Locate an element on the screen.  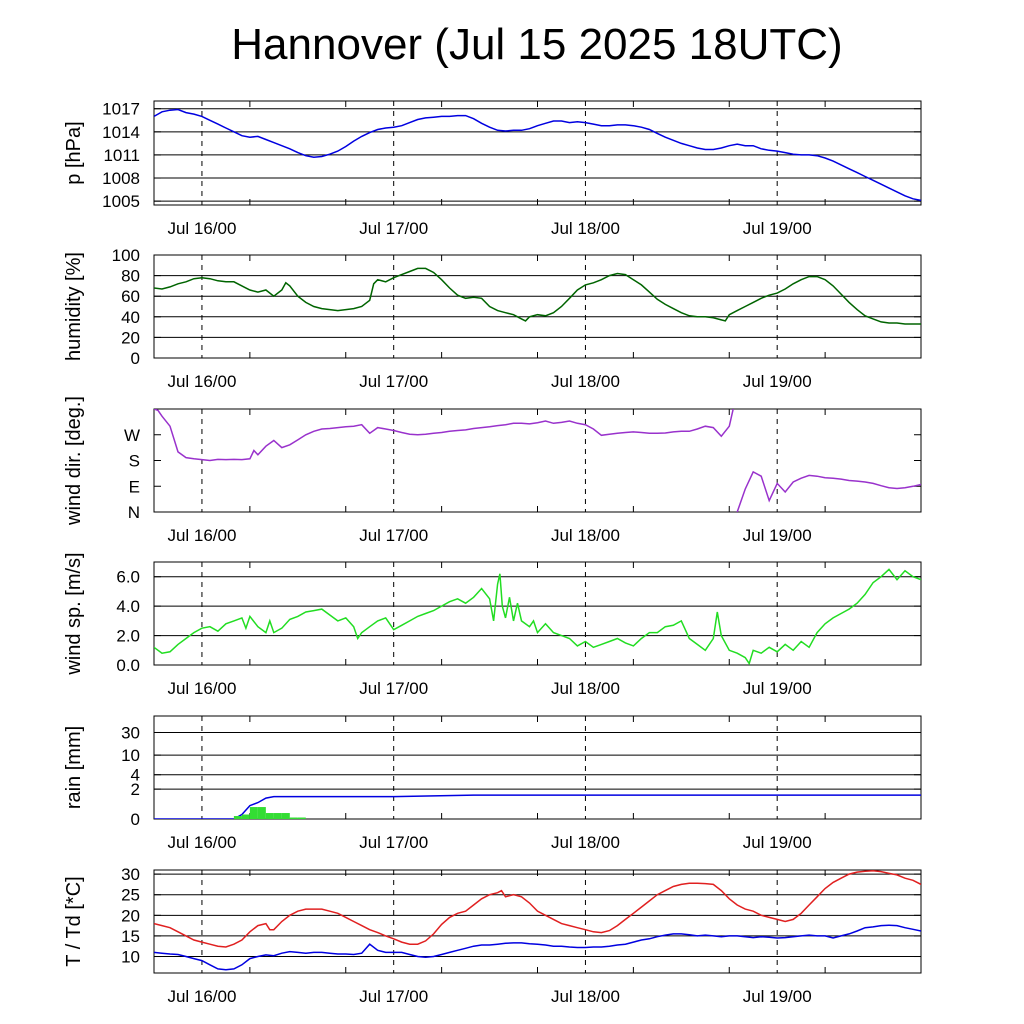
y-axis-label: rain [mm] is located at coordinates (74, 767).